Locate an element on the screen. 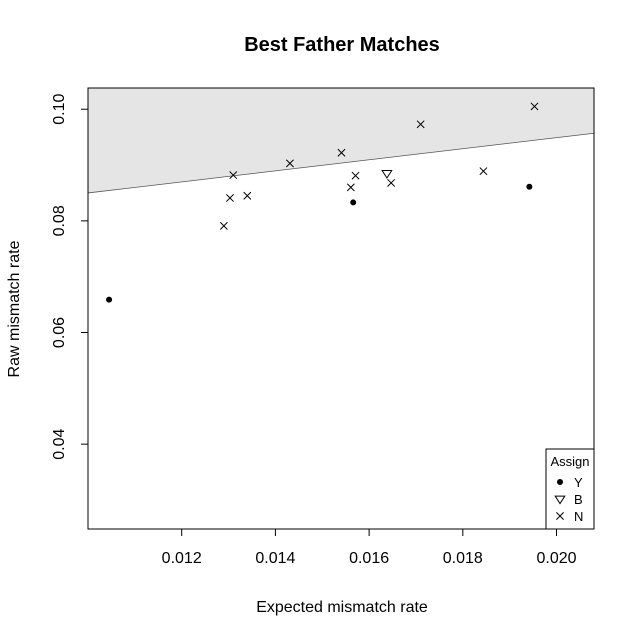  y-axis-title: Raw mismatch rate is located at coordinates (14, 308).